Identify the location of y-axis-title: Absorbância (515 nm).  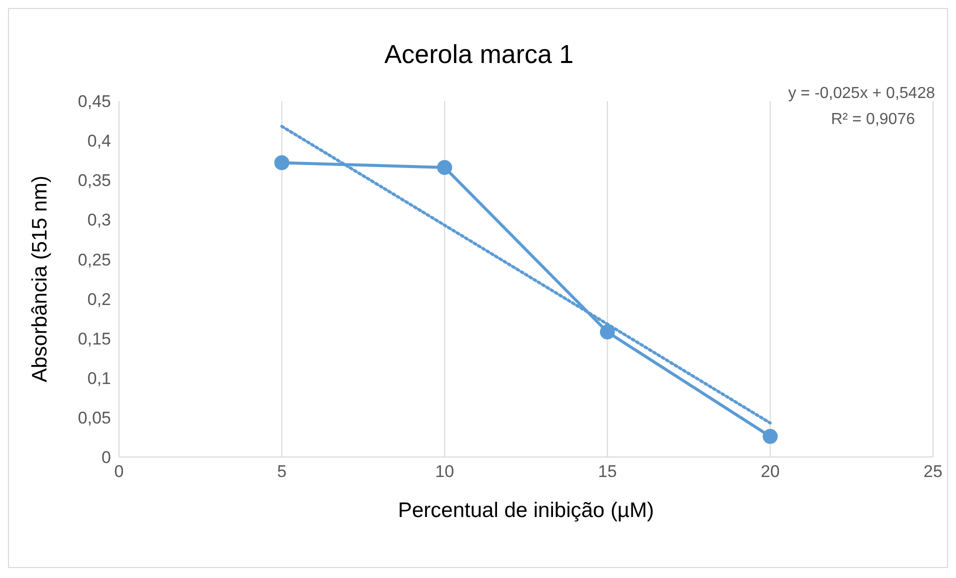
(40, 279).